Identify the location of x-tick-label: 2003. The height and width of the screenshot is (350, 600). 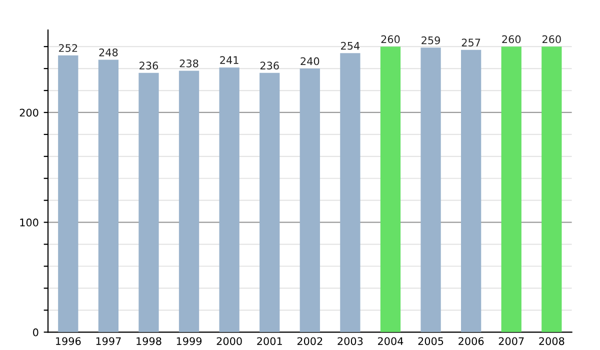
(350, 341).